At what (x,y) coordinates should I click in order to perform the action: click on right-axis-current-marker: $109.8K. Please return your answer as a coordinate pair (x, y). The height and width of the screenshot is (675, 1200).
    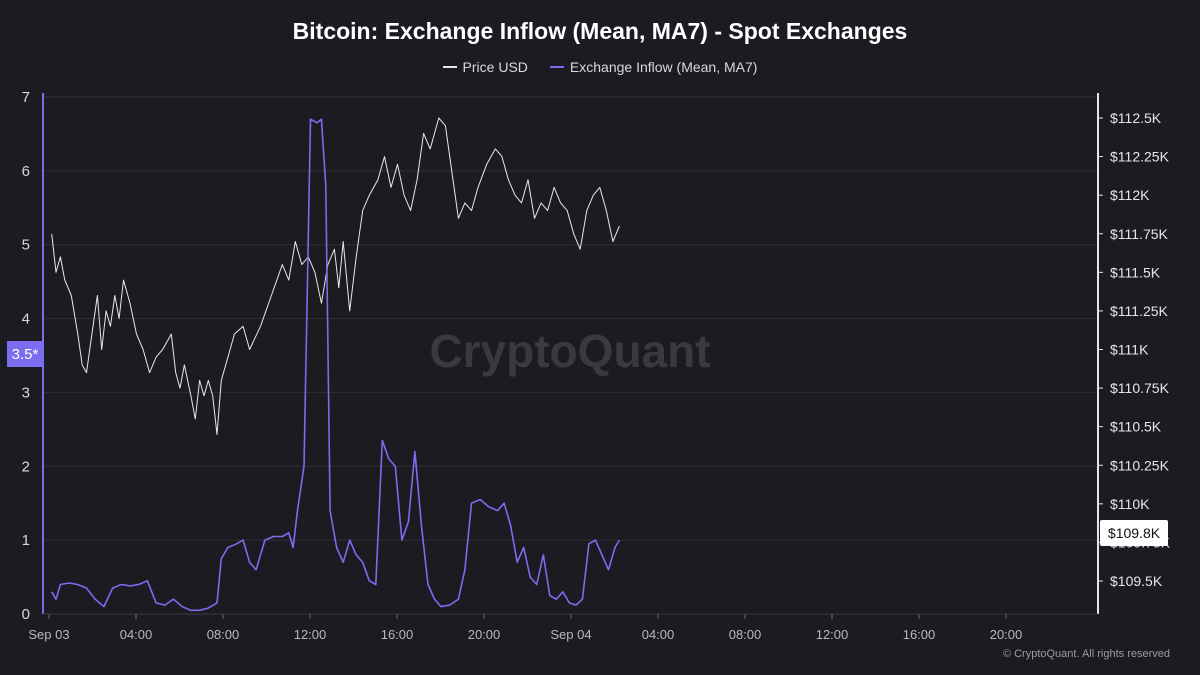
    Looking at the image, I should click on (1134, 533).